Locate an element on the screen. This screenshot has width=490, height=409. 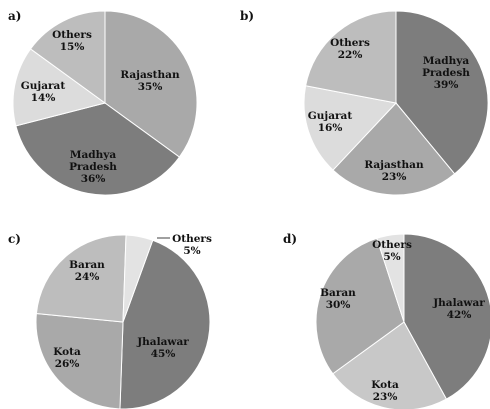
slice-label-rajasthan: Rajasthan 35% is located at coordinates (150, 81).